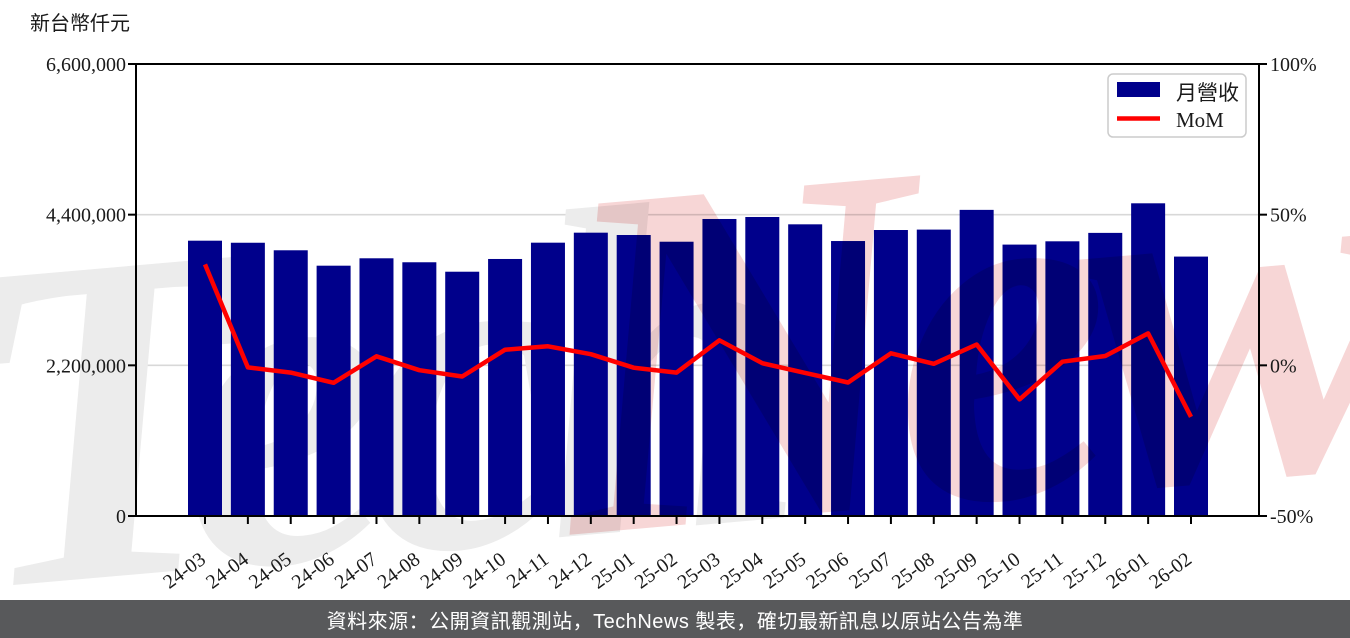 The height and width of the screenshot is (638, 1350). Describe the element at coordinates (86, 216) in the screenshot. I see `y-axis-tick-label: 4,400,000` at that location.